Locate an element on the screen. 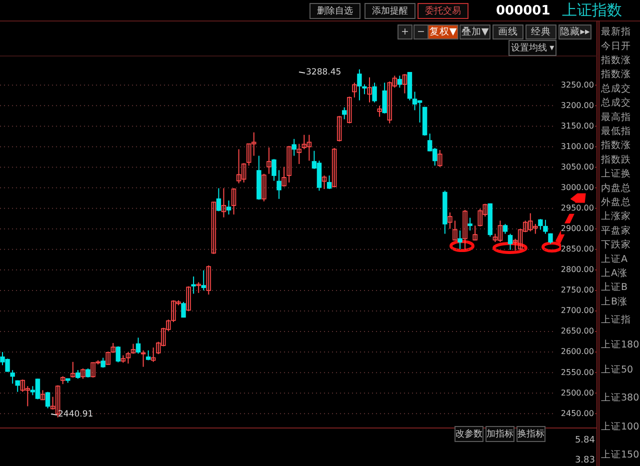 The image size is (640, 466). y-tick-label: 3250.00 is located at coordinates (577, 85).